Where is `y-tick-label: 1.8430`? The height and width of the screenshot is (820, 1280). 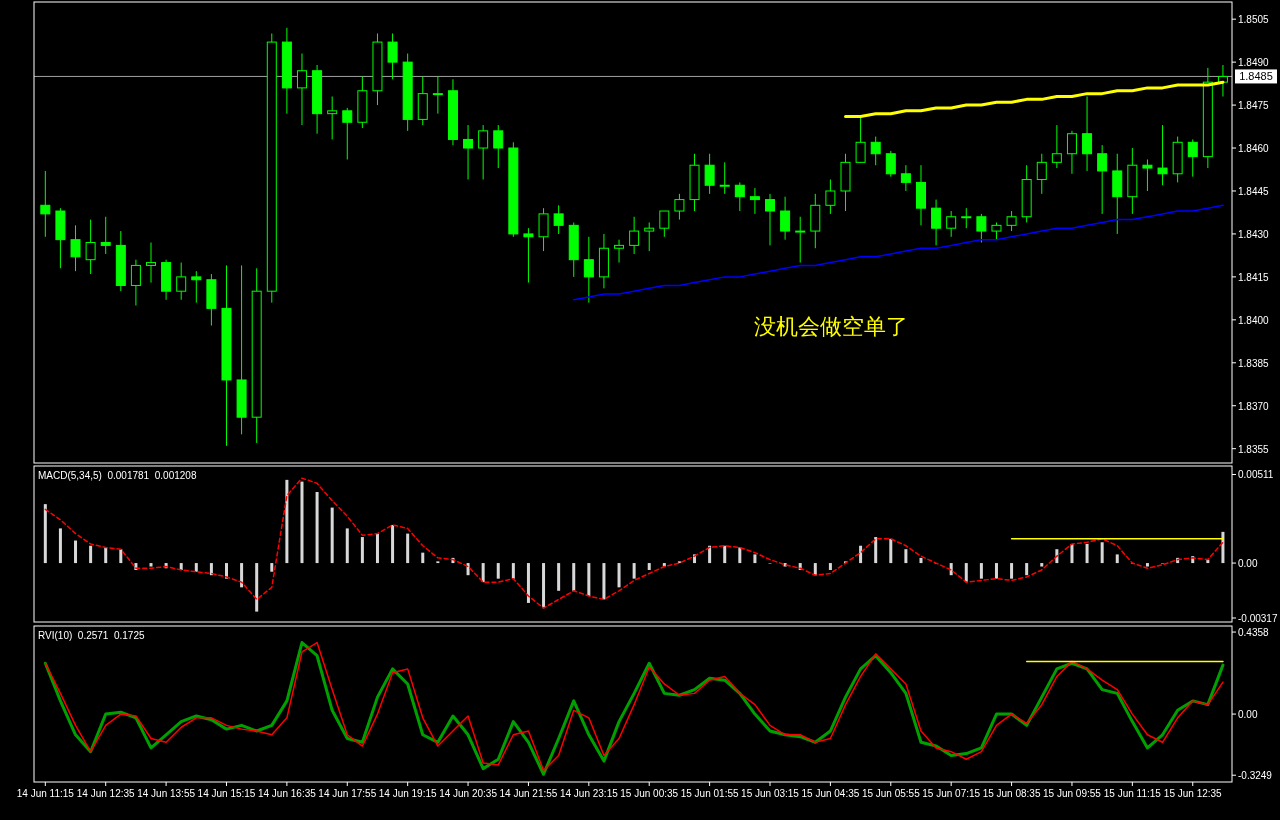
y-tick-label: 1.8430 is located at coordinates (1254, 234).